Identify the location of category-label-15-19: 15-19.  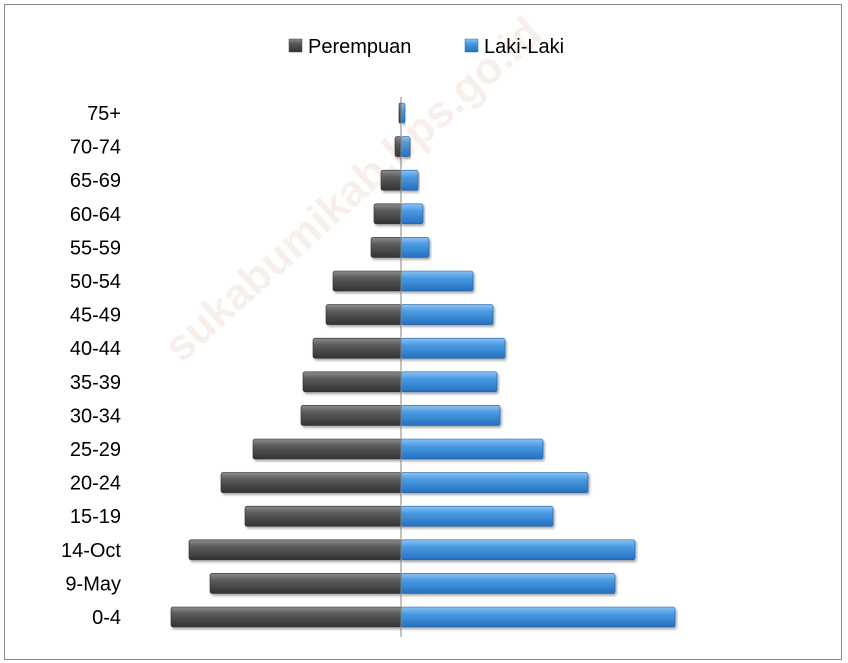
(95, 517).